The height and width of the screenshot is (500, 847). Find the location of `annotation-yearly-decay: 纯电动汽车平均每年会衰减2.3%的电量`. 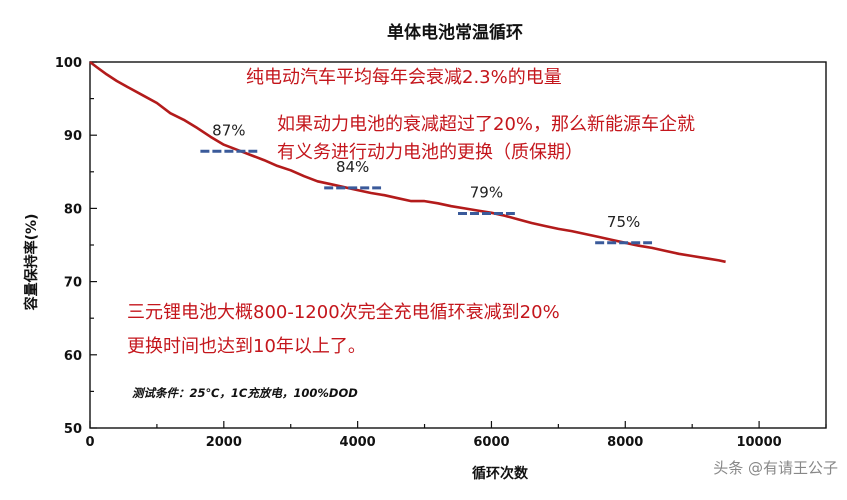

annotation-yearly-decay: 纯电动汽车平均每年会衰减2.3%的电量 is located at coordinates (404, 77).